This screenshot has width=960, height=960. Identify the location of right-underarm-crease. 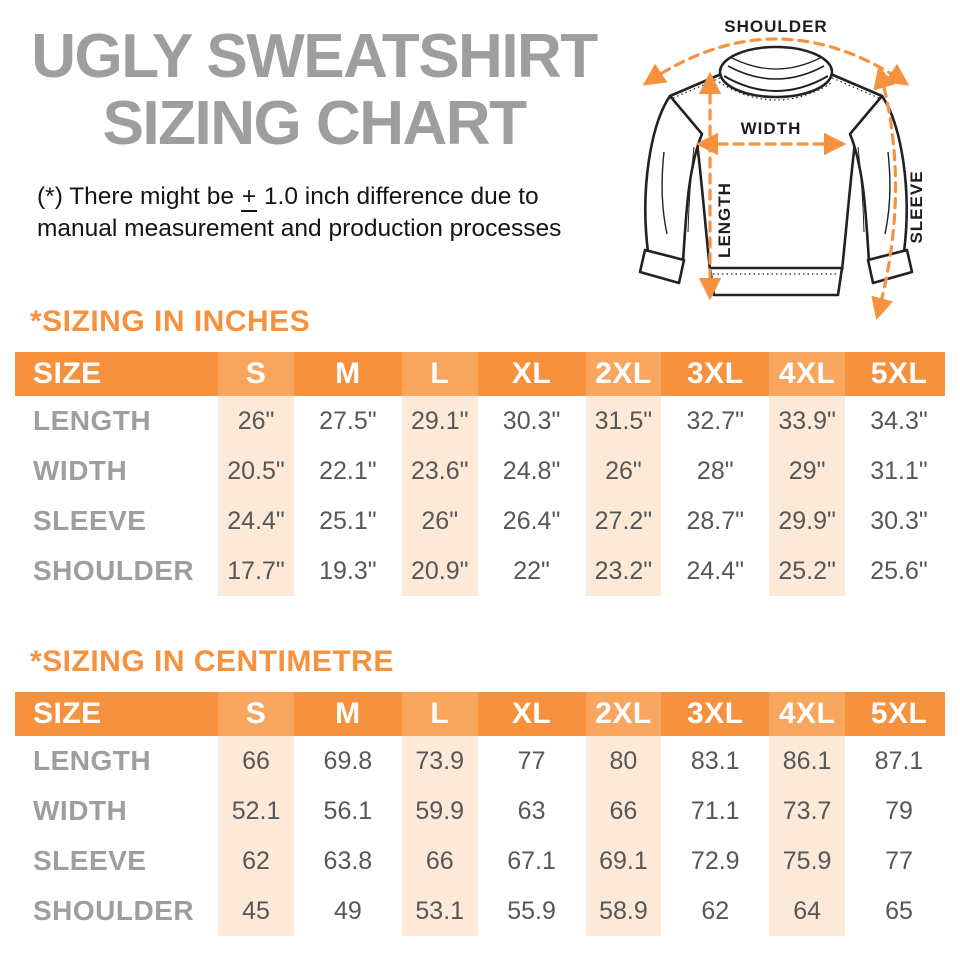
(861, 189).